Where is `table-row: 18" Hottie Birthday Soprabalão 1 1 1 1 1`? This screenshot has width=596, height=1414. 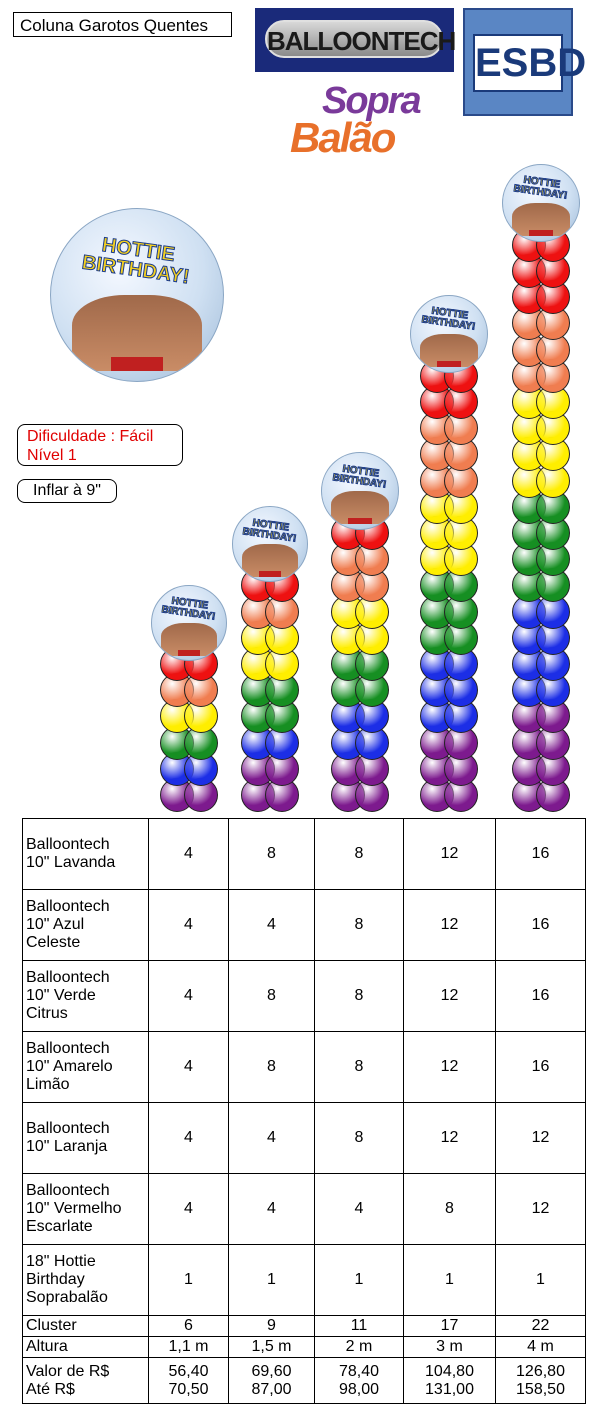
table-row: 18" Hottie Birthday Soprabalão 1 1 1 1 1 is located at coordinates (304, 1280).